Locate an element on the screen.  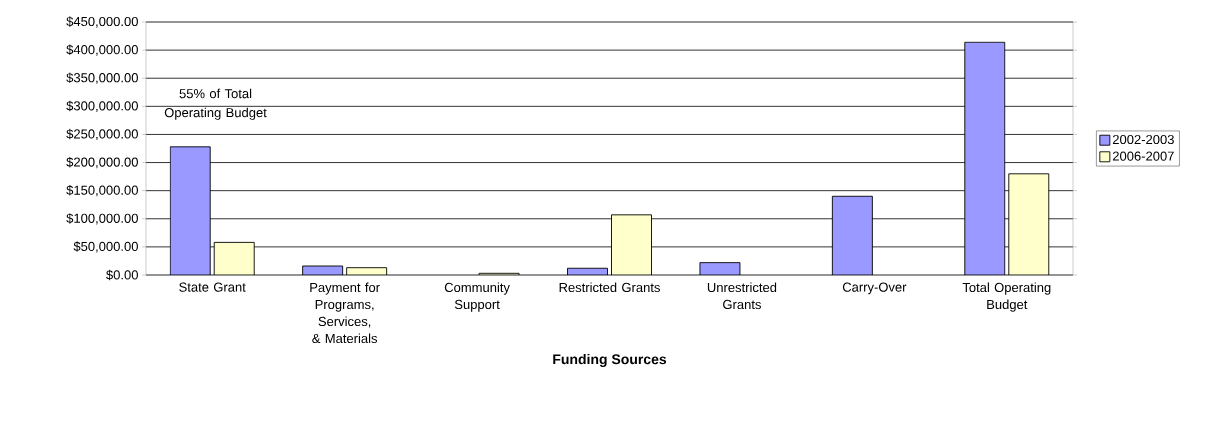
legend-label: 2002-2003 is located at coordinates (1143, 139).